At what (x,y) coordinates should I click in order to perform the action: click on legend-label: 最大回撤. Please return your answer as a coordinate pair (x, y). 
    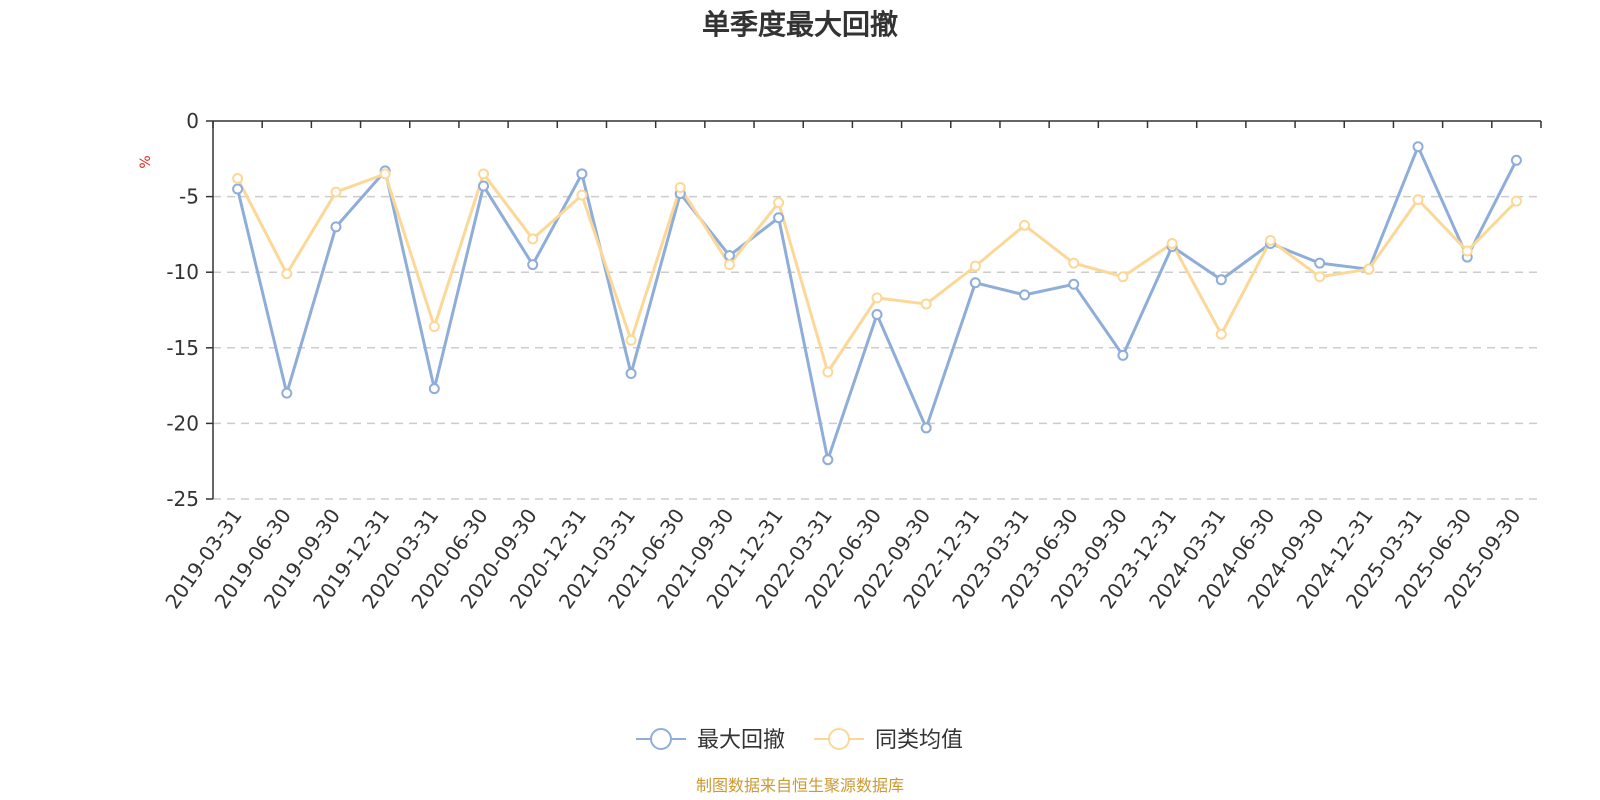
    Looking at the image, I should click on (741, 740).